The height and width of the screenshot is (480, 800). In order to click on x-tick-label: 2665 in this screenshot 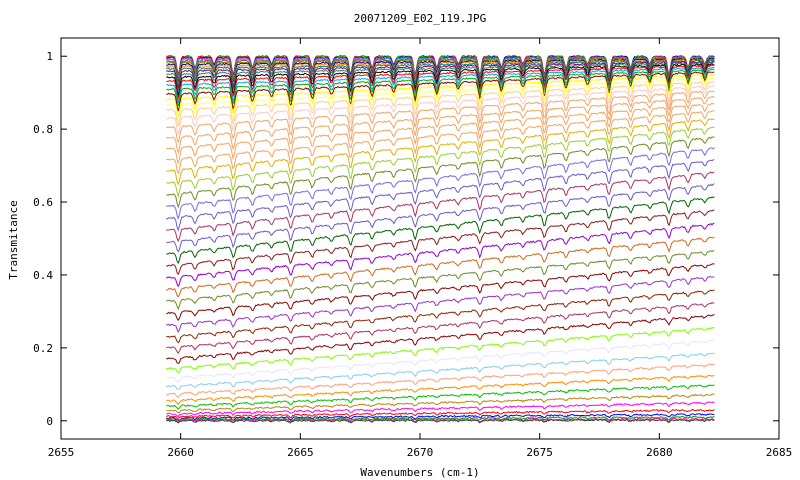, I will do `click(300, 452)`.